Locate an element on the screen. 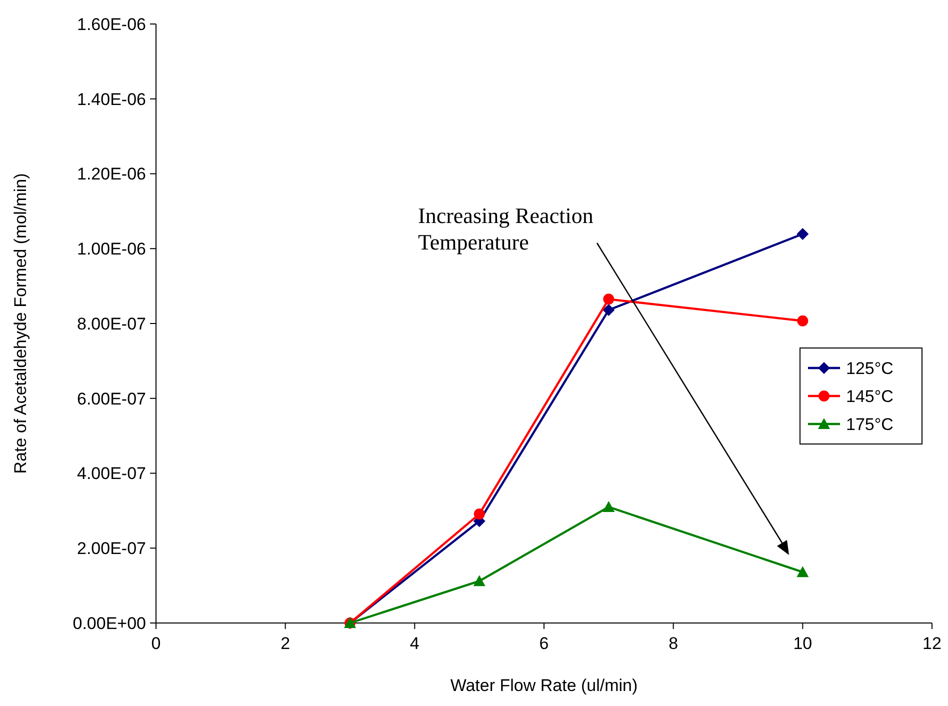  y-tick-label: 1.60E-06 is located at coordinates (111, 24).